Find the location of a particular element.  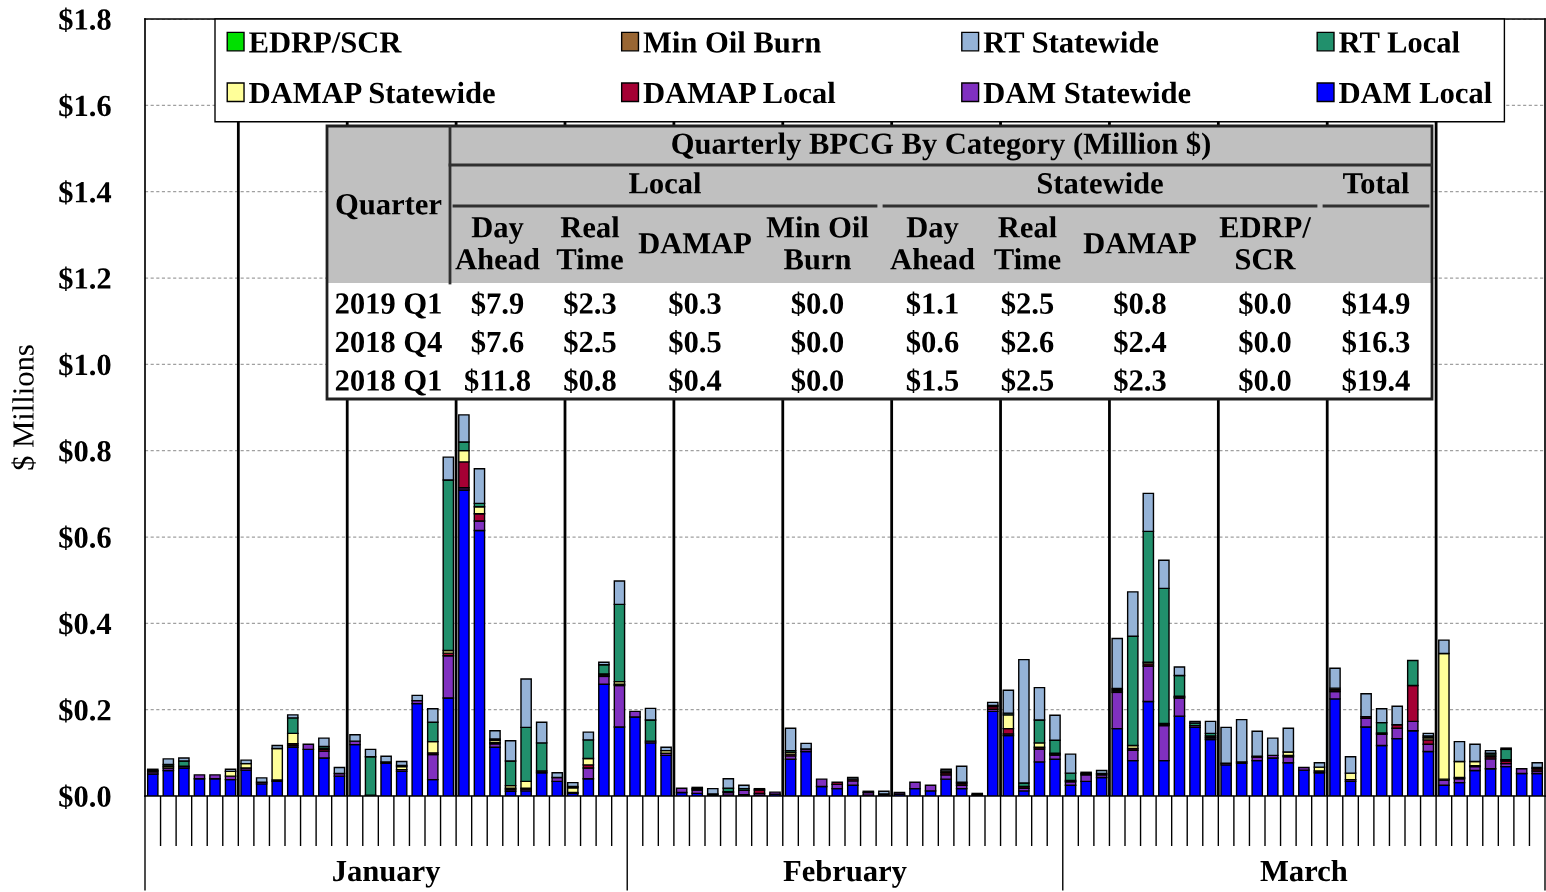

y-tick-label: $1.6 is located at coordinates (85, 106).